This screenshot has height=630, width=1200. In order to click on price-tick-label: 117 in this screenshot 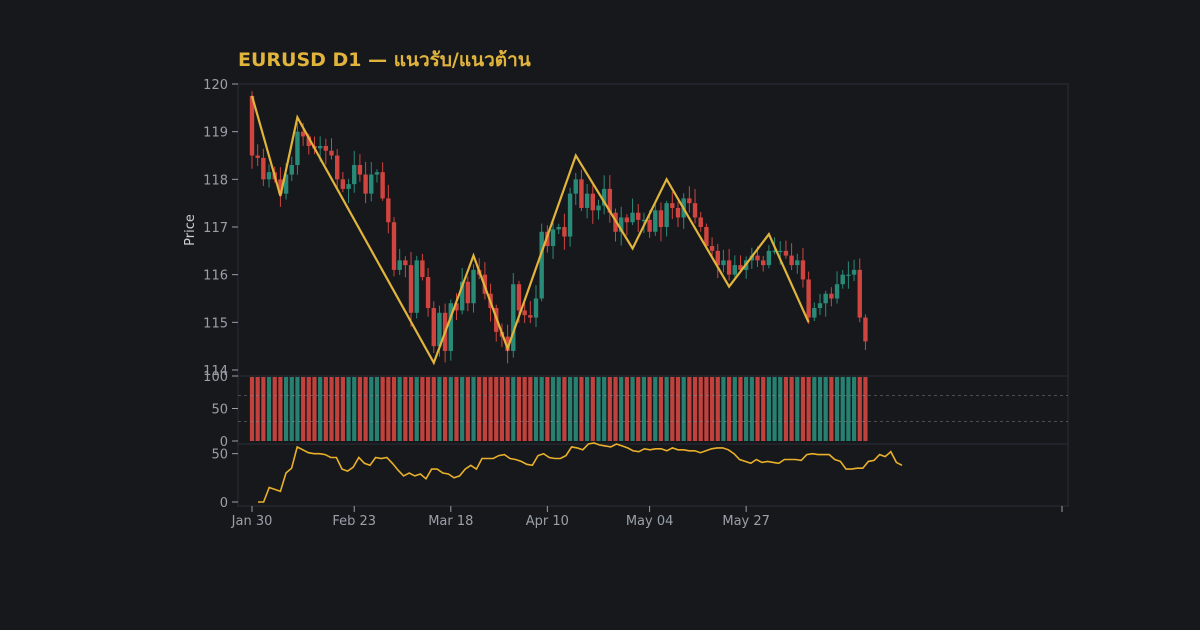, I will do `click(215, 228)`.